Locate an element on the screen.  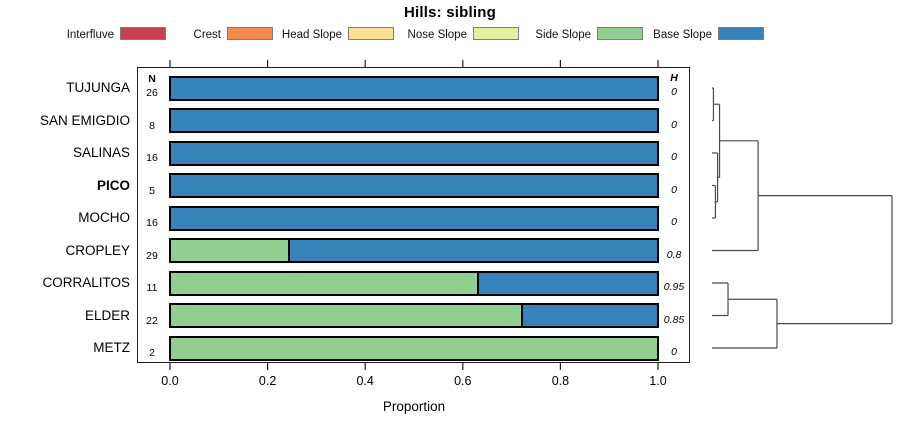
n-value: 8 is located at coordinates (152, 125).